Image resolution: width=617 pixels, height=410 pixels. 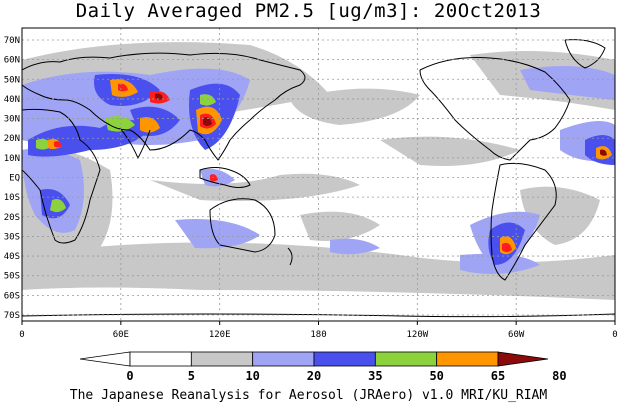 I want to click on lat-tick-label: EQ, so click(x=14, y=179).